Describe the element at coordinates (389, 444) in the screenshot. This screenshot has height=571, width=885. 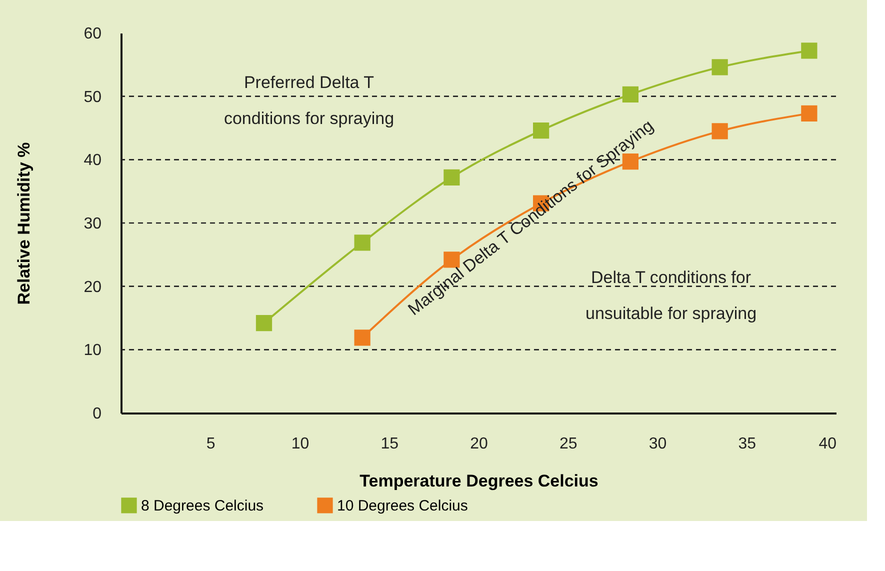
I see `x-tick-label: 15` at that location.